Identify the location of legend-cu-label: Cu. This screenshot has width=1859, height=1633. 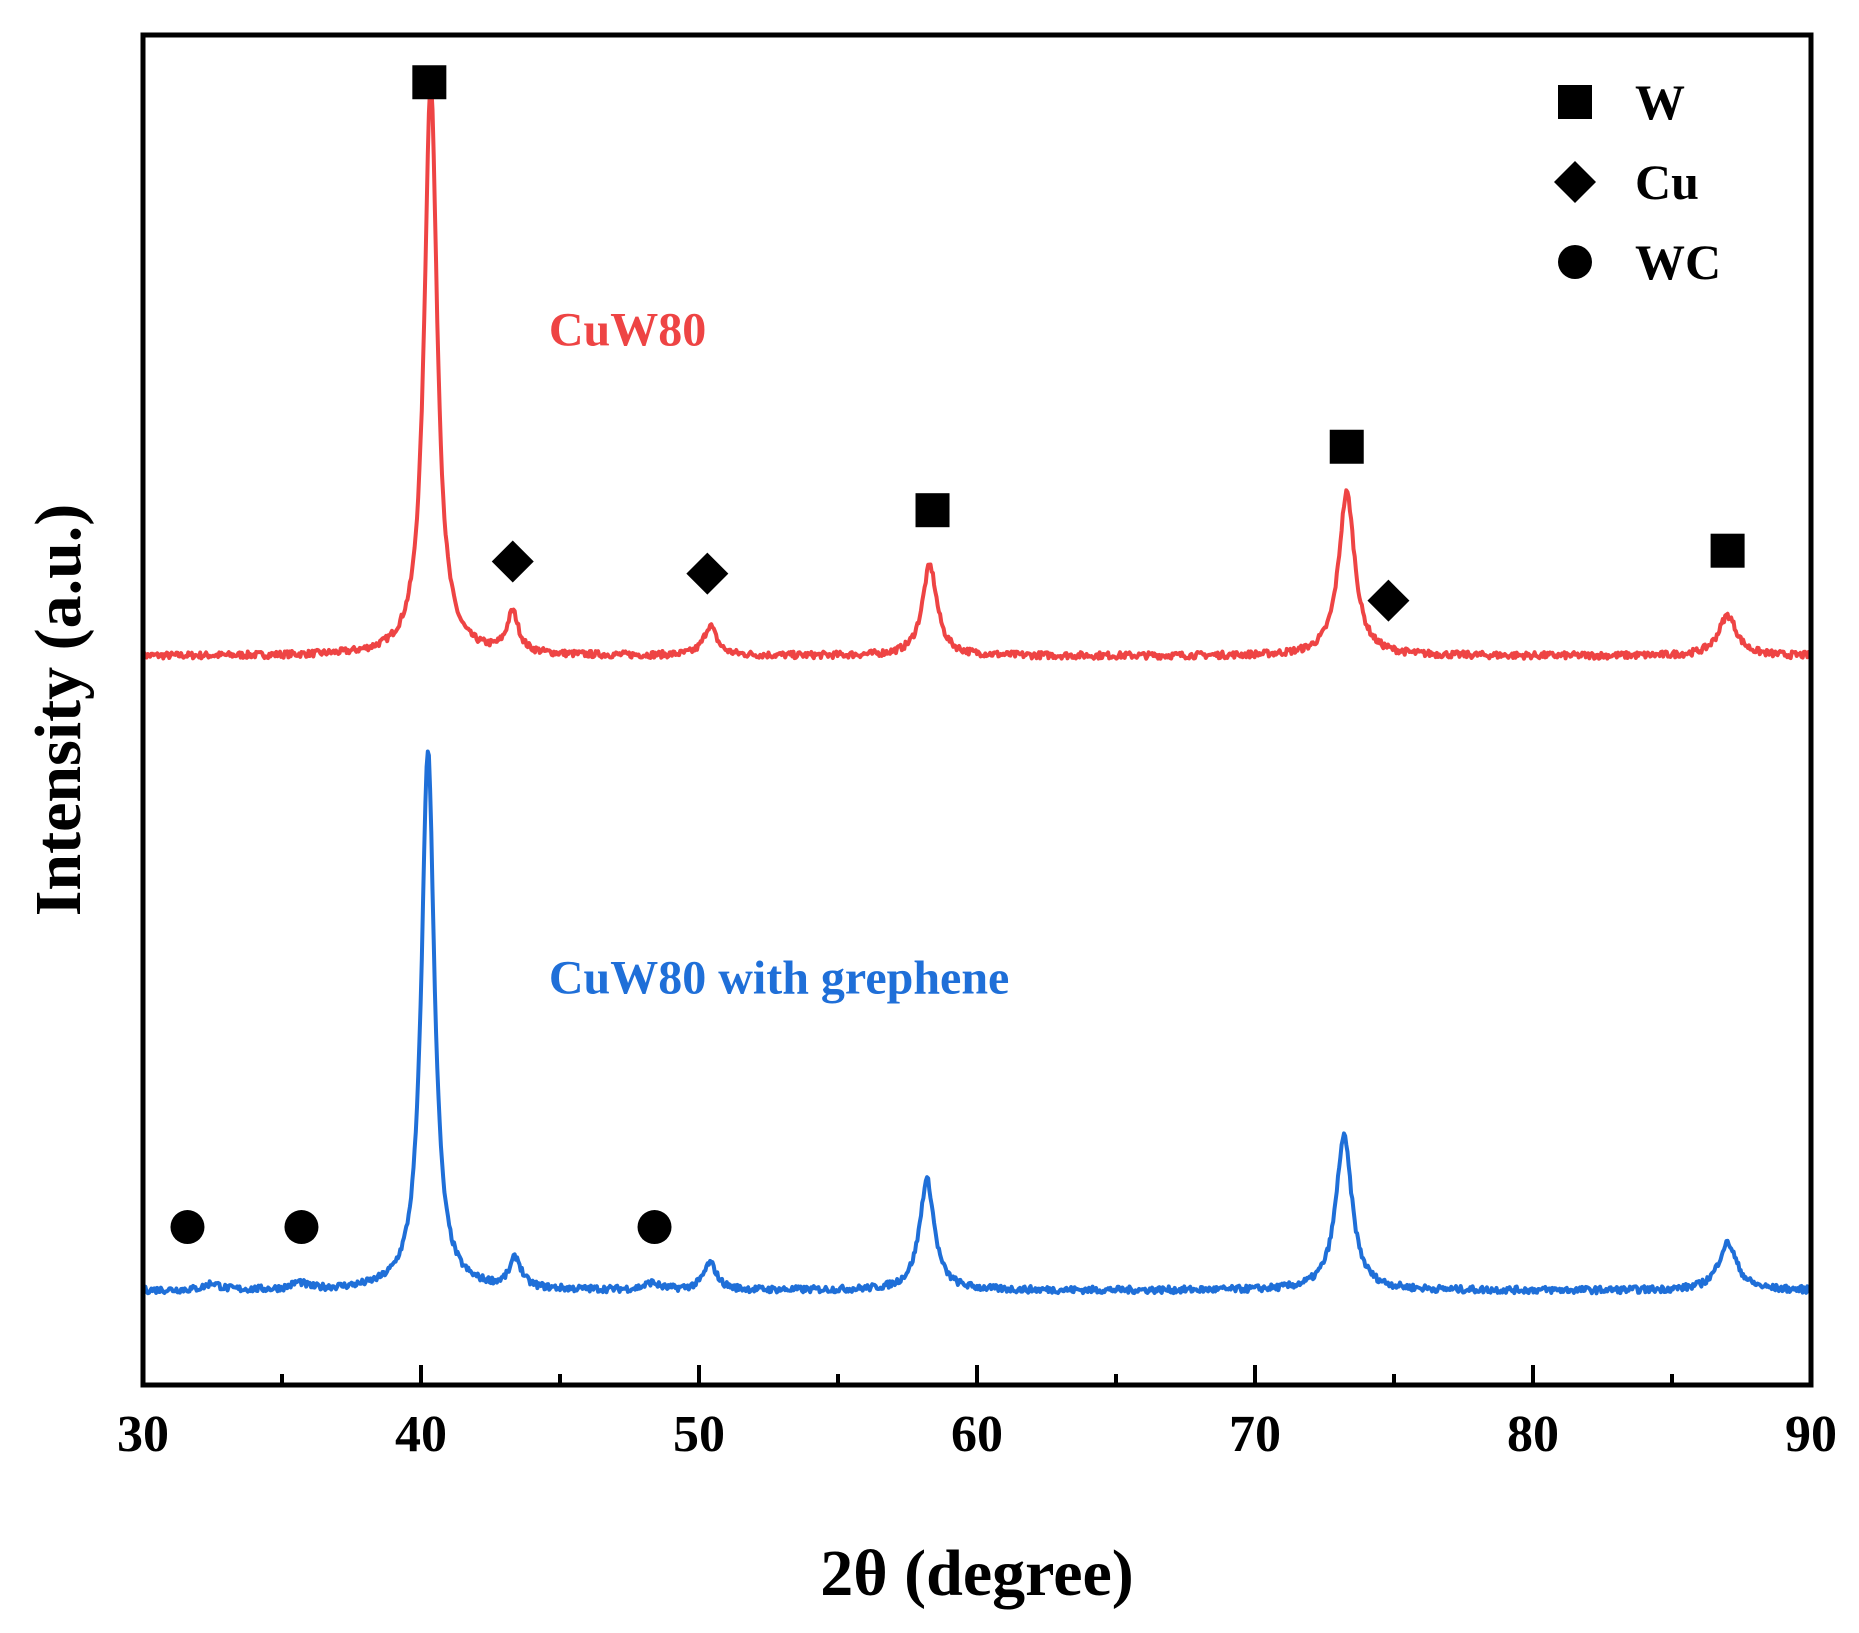
(1667, 182).